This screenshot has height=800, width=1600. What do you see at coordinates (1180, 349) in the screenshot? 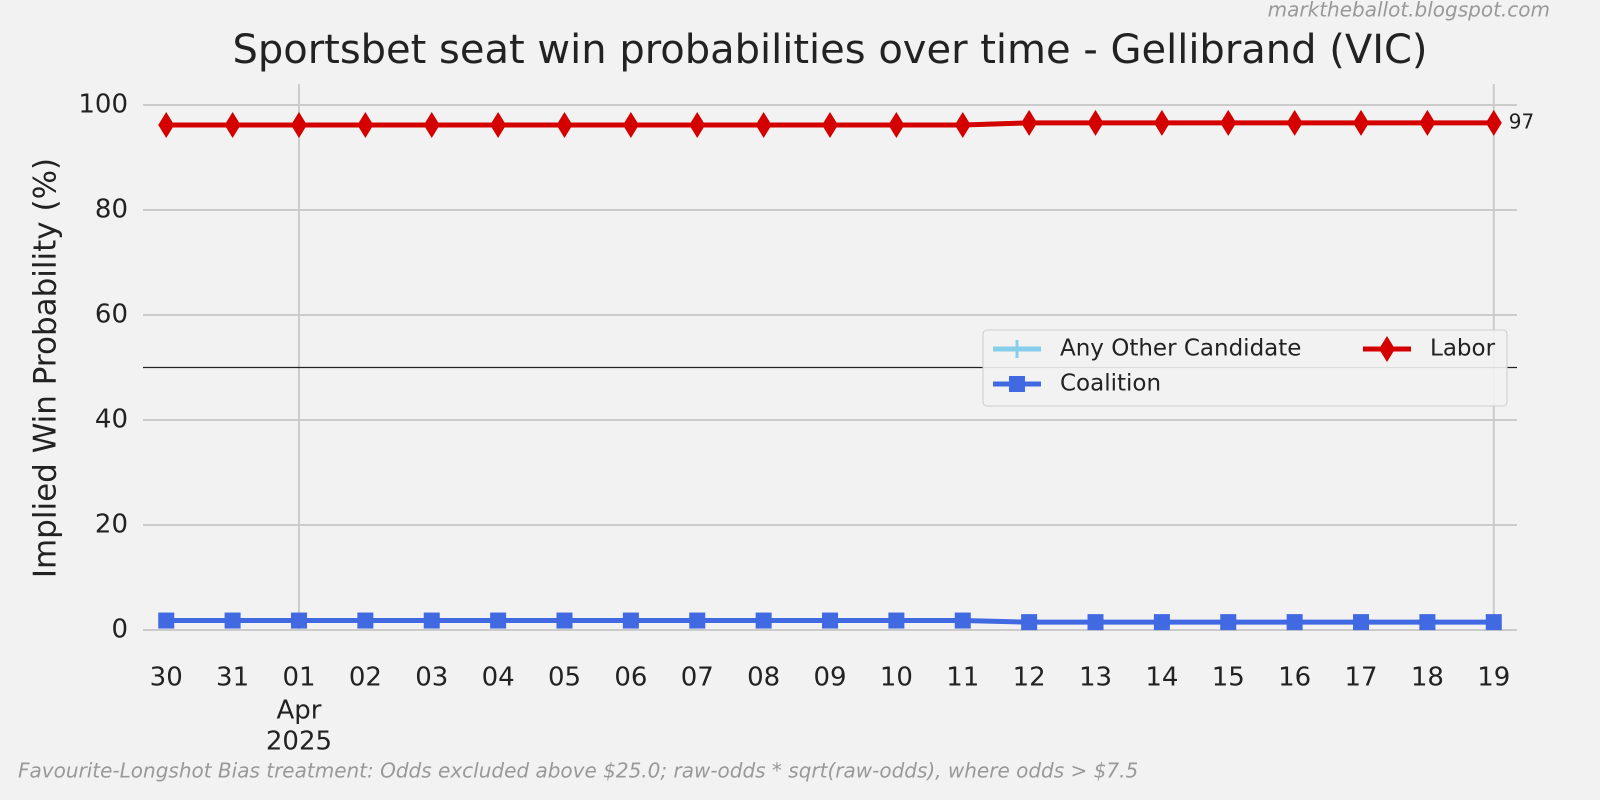
I see `legend-label: Any Other Candidate` at bounding box center [1180, 349].